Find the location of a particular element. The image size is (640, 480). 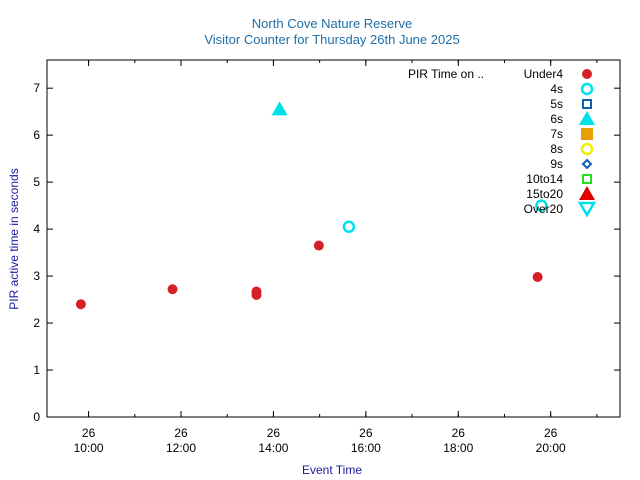

x-tick-label: 16:00 is located at coordinates (366, 448).